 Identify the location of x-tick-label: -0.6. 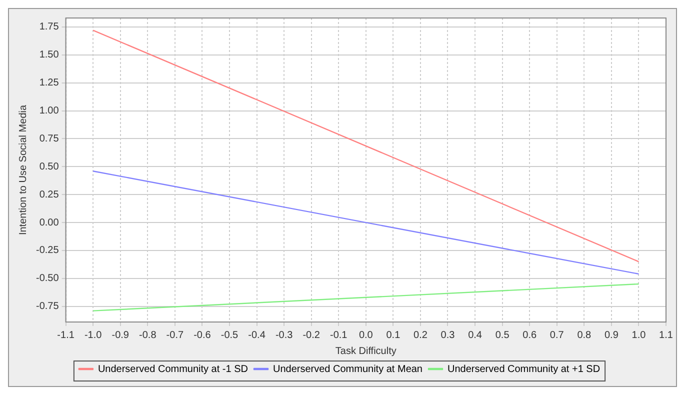
(203, 335).